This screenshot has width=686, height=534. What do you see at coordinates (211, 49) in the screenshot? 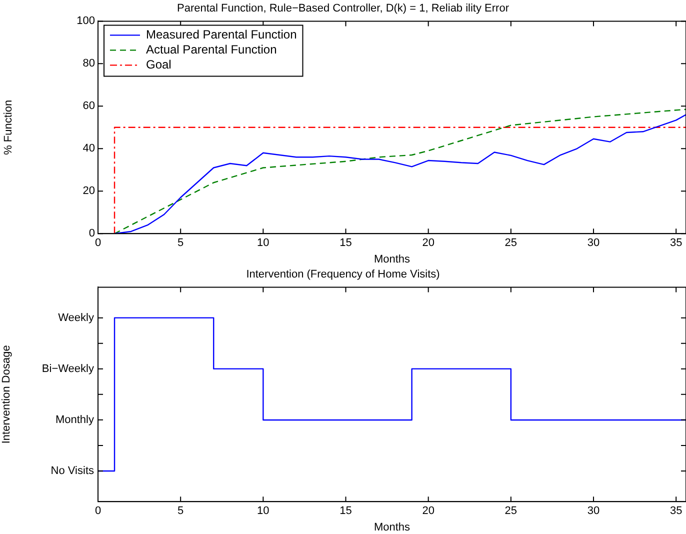
I see `legend-label: Actual Parental Function` at bounding box center [211, 49].